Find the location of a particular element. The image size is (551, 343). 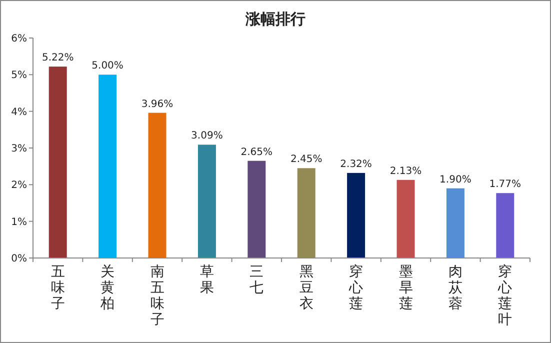

data-label: 2.65% is located at coordinates (256, 152).